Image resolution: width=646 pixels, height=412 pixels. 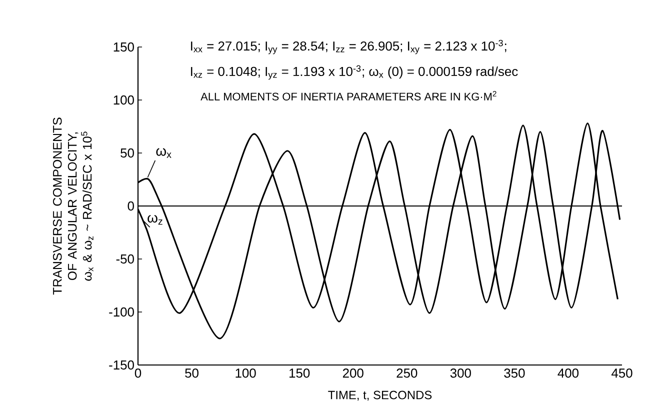 What do you see at coordinates (514, 373) in the screenshot?
I see `x-tick-label: 350` at bounding box center [514, 373].